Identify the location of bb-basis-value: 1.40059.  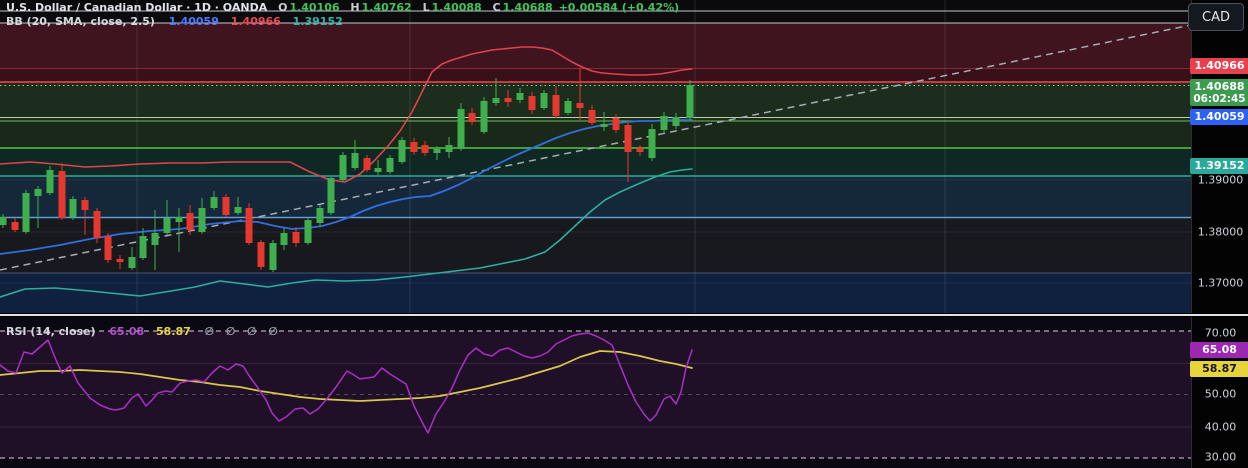
(193, 21).